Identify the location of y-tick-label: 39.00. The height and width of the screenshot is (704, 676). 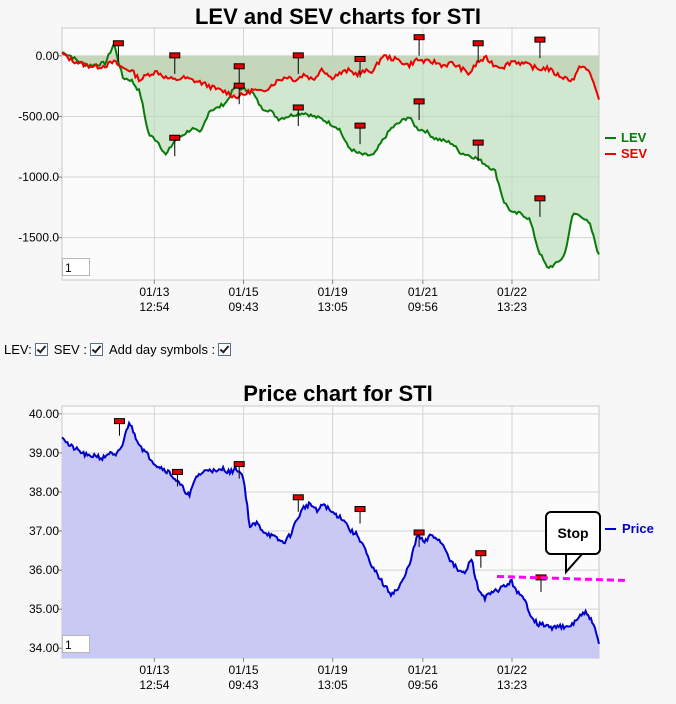
(44, 453).